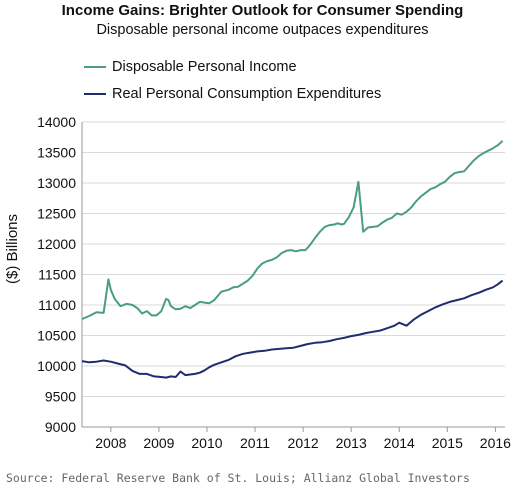 The width and height of the screenshot is (525, 489). What do you see at coordinates (351, 443) in the screenshot?
I see `x-tick-label: 2013` at bounding box center [351, 443].